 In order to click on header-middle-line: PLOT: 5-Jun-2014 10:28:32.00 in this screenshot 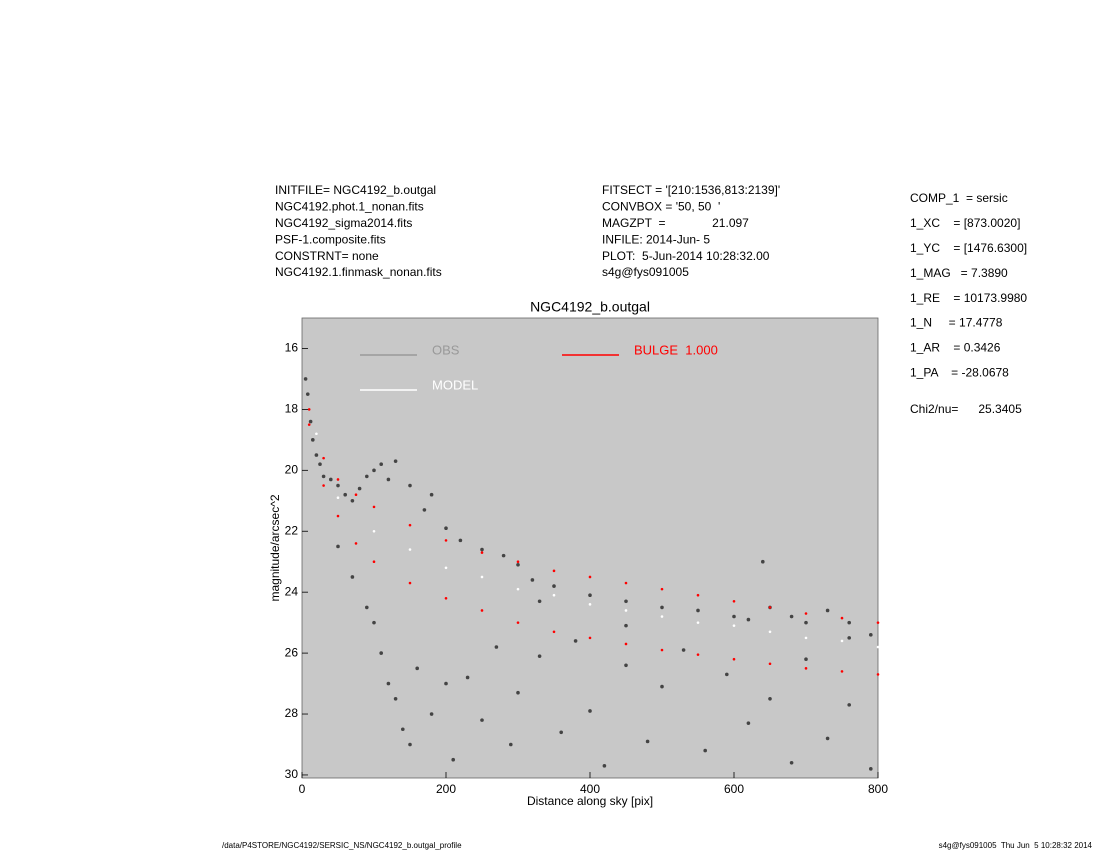, I will do `click(686, 256)`.